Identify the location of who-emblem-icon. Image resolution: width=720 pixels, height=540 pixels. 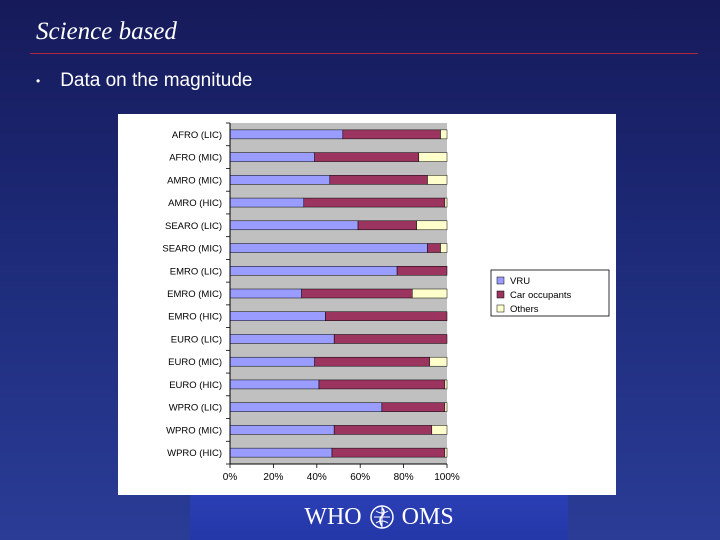
(381, 517).